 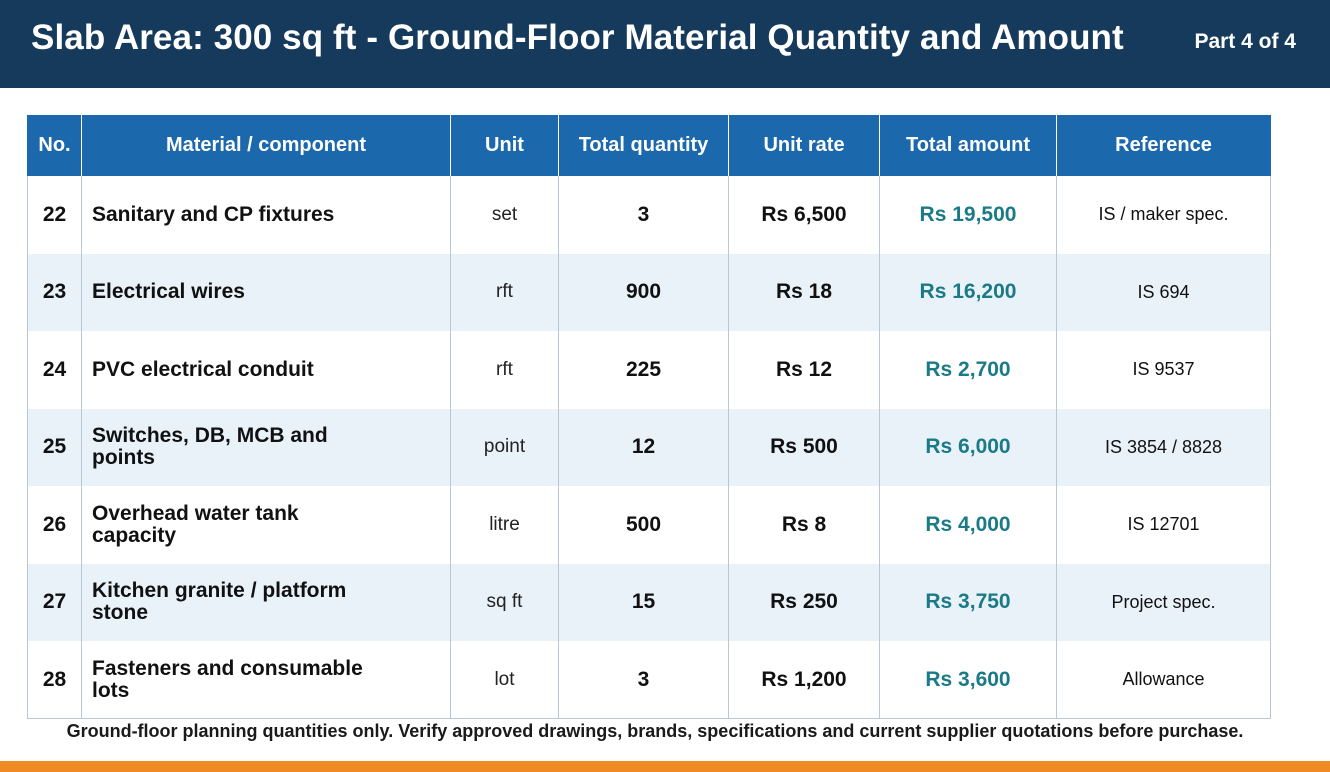 What do you see at coordinates (665, 766) in the screenshot?
I see `bottom-accent-bar` at bounding box center [665, 766].